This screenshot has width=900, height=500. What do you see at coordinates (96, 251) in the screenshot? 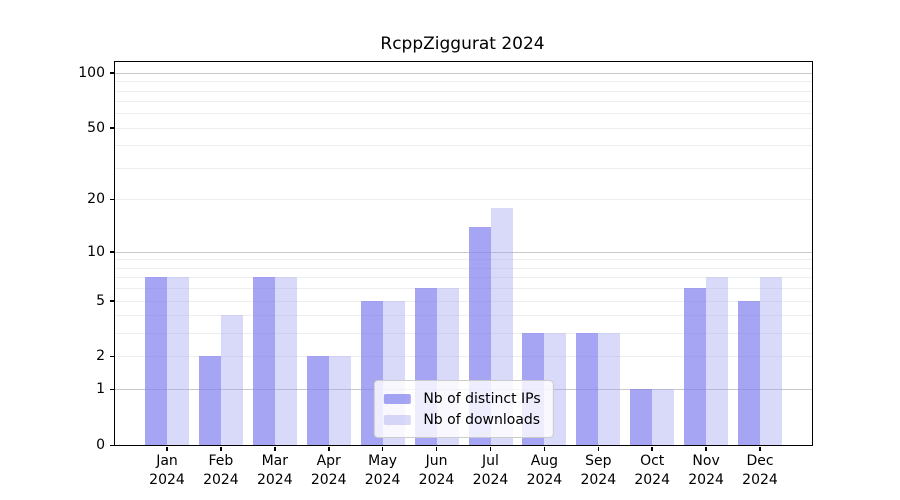
I see `y-tick-label-10: 10` at bounding box center [96, 251].